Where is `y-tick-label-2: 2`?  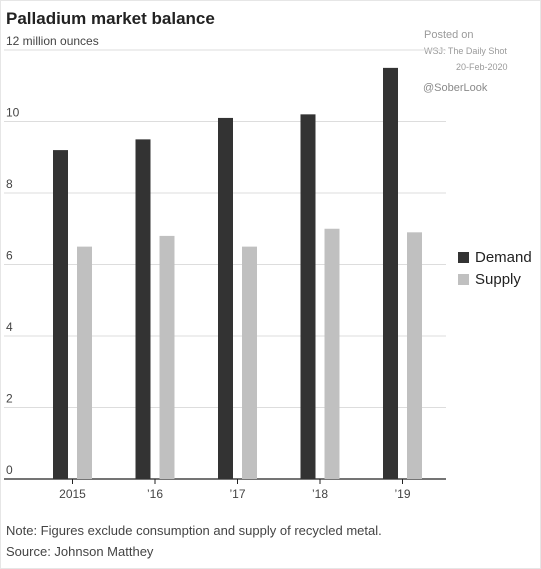
y-tick-label-2: 2 is located at coordinates (9, 399).